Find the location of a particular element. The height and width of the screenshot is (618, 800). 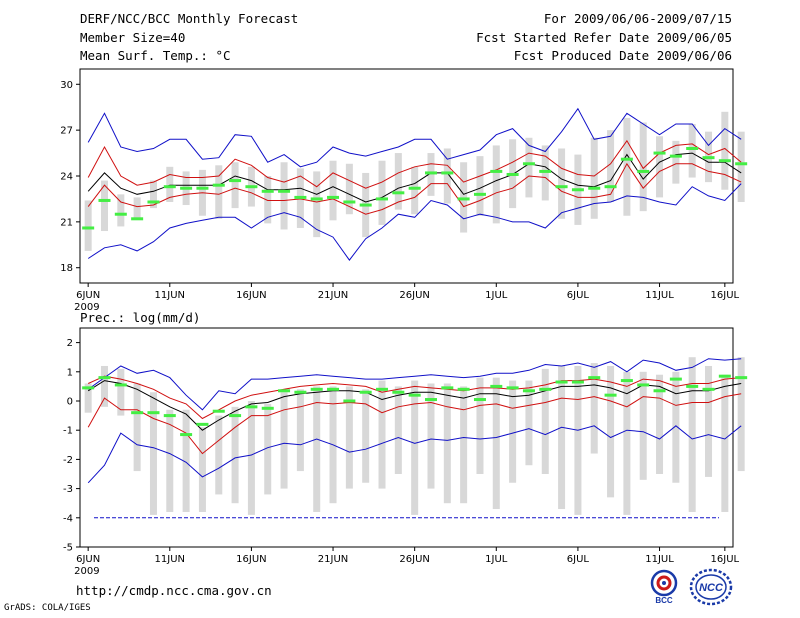

ncc-logo-ring is located at coordinates (711, 587).